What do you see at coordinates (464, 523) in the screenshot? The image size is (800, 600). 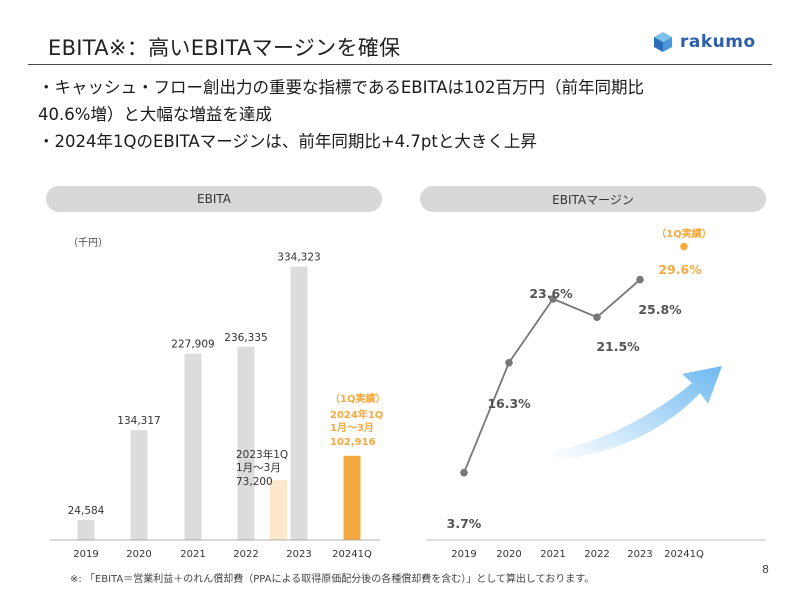 I see `point-value-label: 3.7%` at bounding box center [464, 523].